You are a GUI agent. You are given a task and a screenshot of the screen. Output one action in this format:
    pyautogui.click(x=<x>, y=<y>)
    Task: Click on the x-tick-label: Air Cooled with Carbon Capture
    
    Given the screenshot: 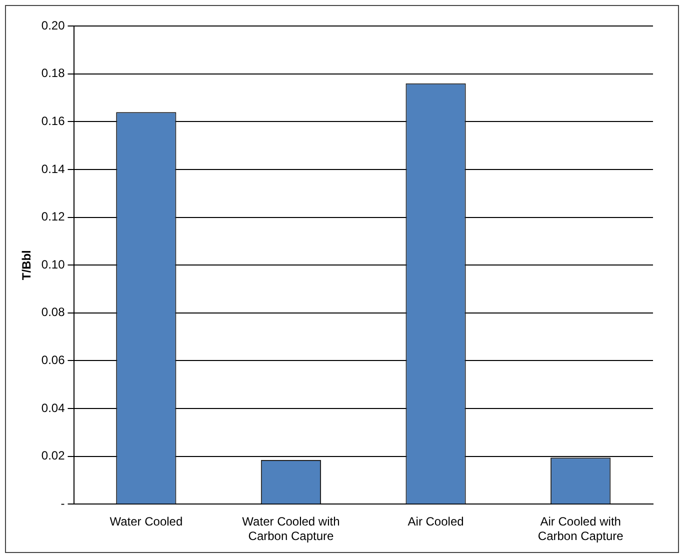 What is the action you would take?
    pyautogui.click(x=581, y=529)
    